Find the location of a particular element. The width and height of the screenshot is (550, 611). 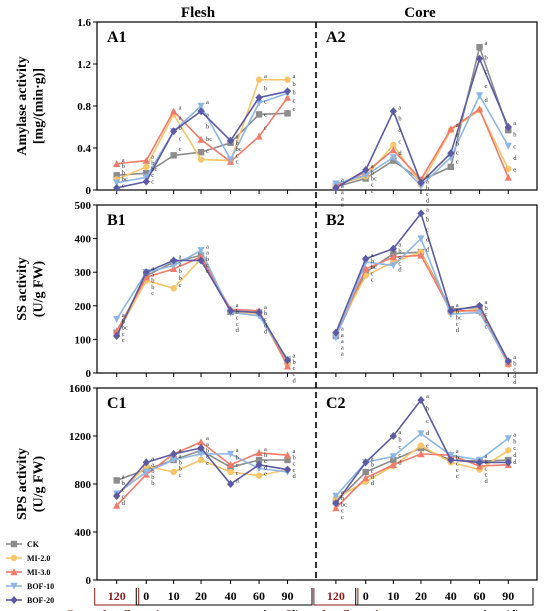

storage-time-bracket is located at coordinates (224, 597).